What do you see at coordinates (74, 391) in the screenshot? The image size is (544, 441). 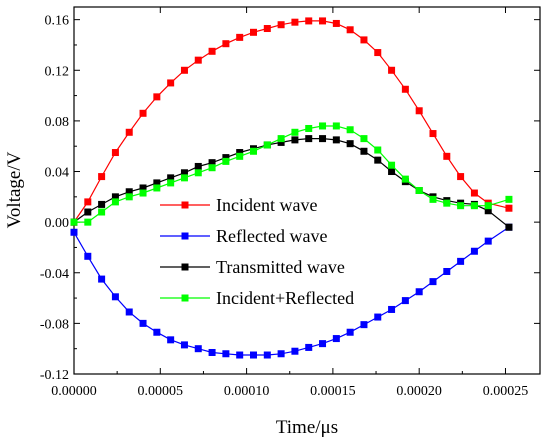 I see `x-tick-label: 0.00000` at bounding box center [74, 391].